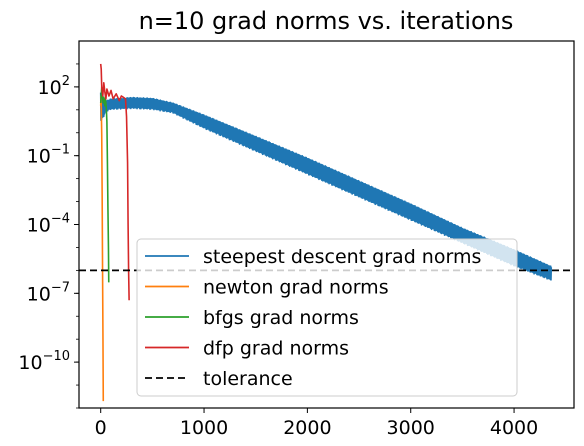  I want to click on x-tick-label: 3000, so click(411, 428).